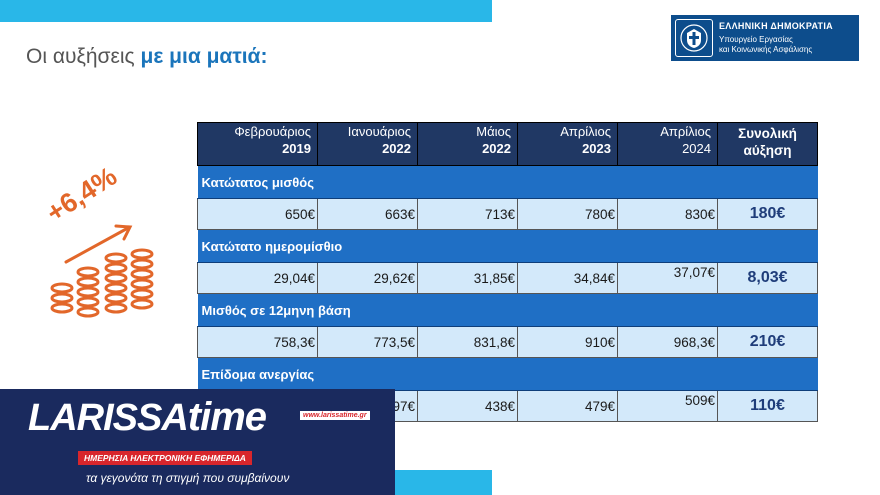 This screenshot has width=880, height=495. Describe the element at coordinates (567, 144) in the screenshot. I see `column-header: Απρίλιος 2023` at that location.